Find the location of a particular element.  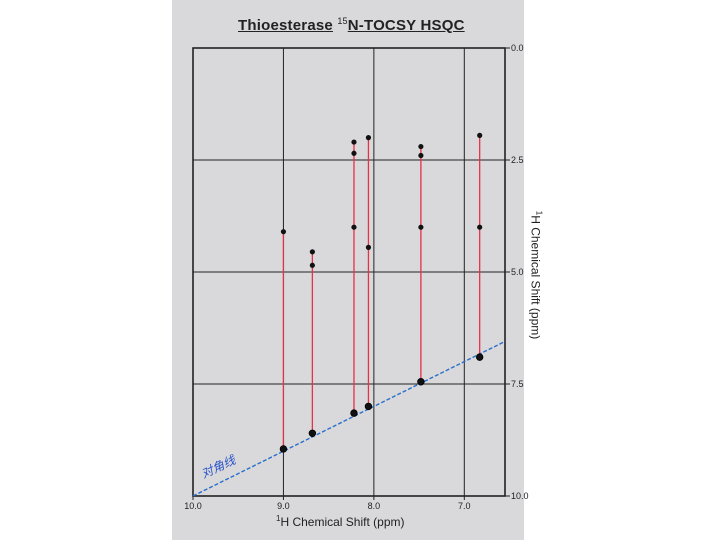

diagonal-line is located at coordinates (349, 418).